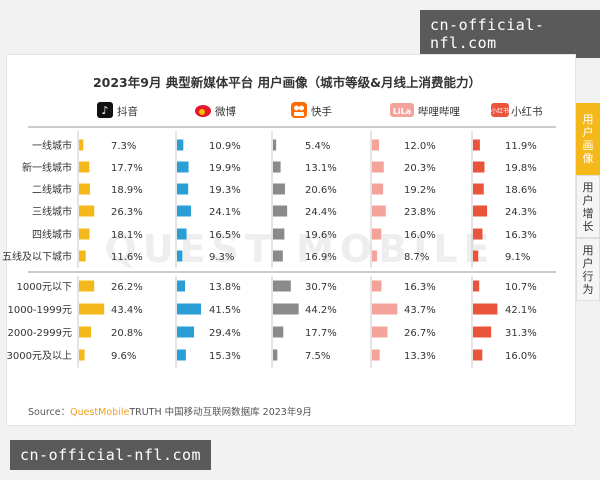 This screenshot has width=600, height=480. Describe the element at coordinates (287, 82) in the screenshot. I see `chart-title: 2023年9月 典型新媒体平台 用户画像（城市等级&月线上消费能力）` at that location.